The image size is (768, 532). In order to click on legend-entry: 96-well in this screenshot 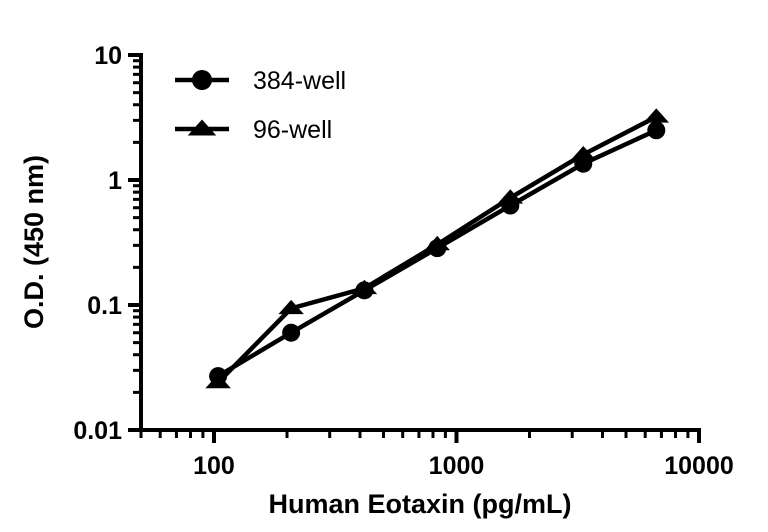, I will do `click(253, 130)`.